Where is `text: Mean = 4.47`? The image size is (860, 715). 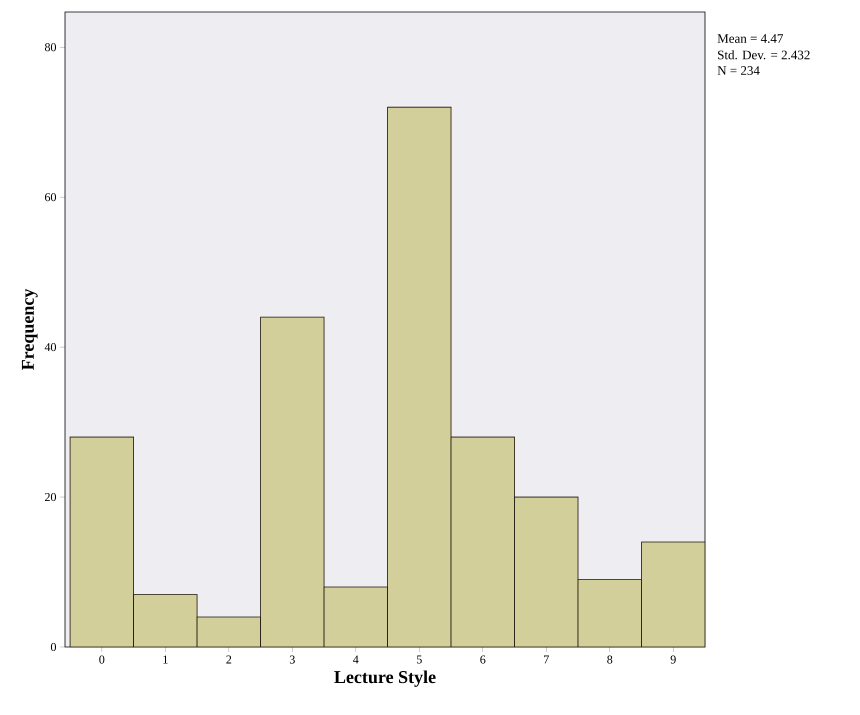
text: Mean = 4.47 is located at coordinates (751, 38).